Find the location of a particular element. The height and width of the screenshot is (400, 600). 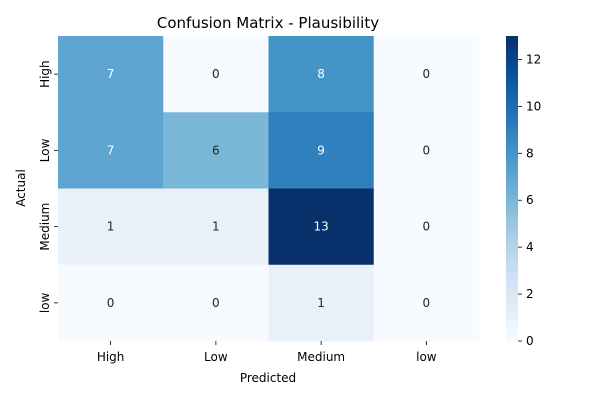

colorbar is located at coordinates (512, 188).